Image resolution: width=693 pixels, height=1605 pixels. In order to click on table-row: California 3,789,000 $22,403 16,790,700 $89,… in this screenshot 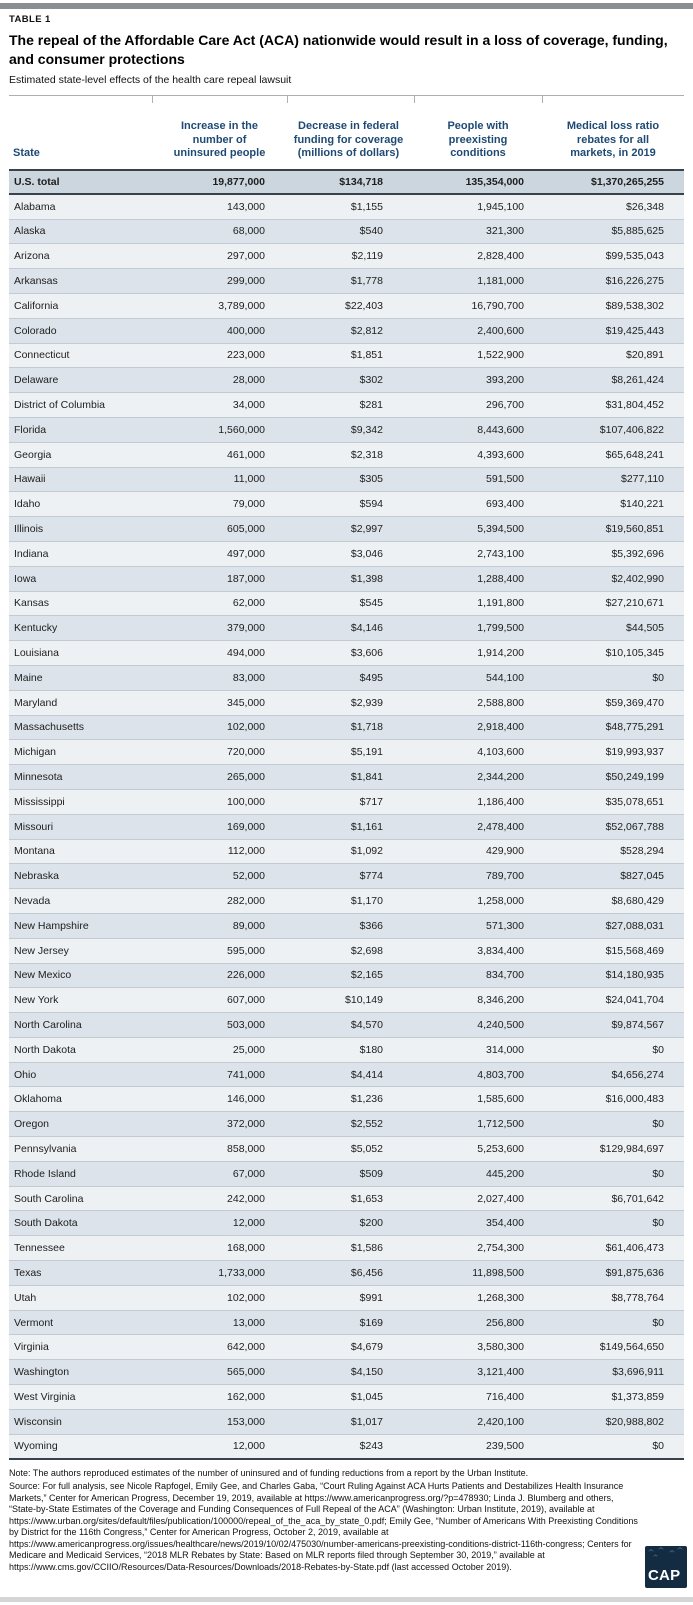, I will do `click(346, 306)`.